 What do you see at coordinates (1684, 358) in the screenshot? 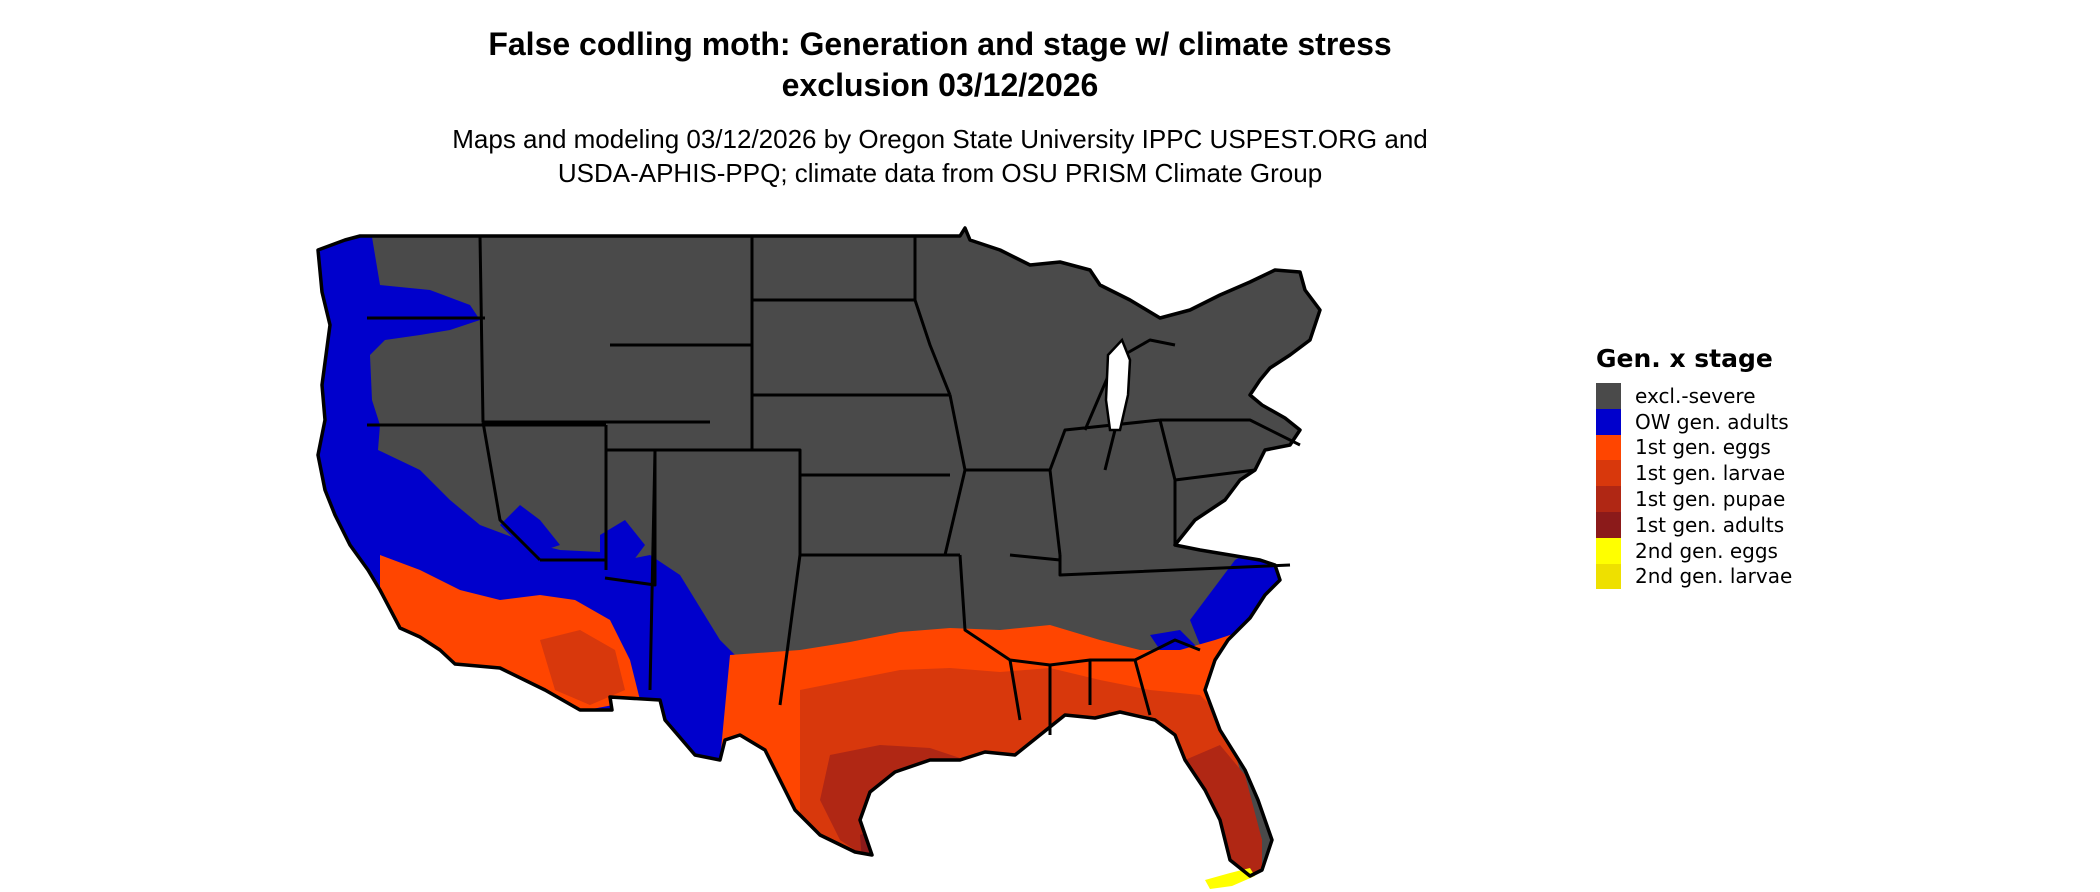
I see `legend-title: Gen. x stage` at bounding box center [1684, 358].